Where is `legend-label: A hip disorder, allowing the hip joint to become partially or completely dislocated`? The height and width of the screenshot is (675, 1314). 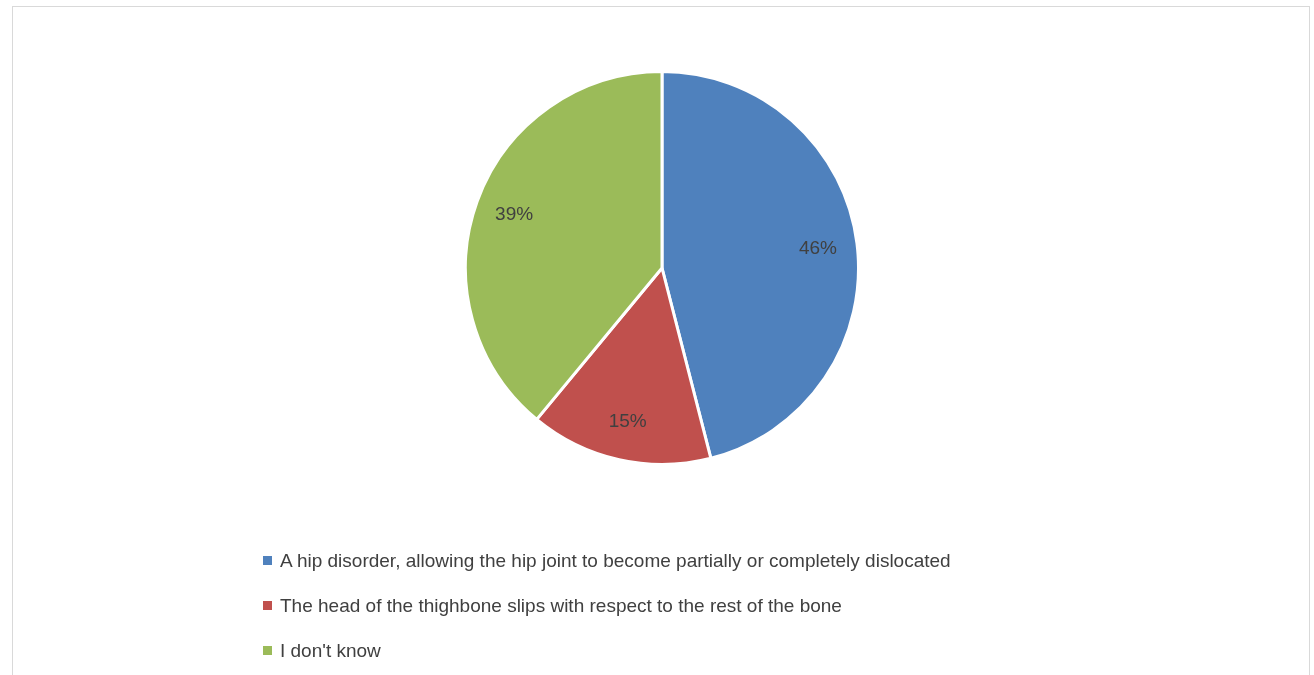 legend-label: A hip disorder, allowing the hip joint to become partially or completely dislocated is located at coordinates (615, 560).